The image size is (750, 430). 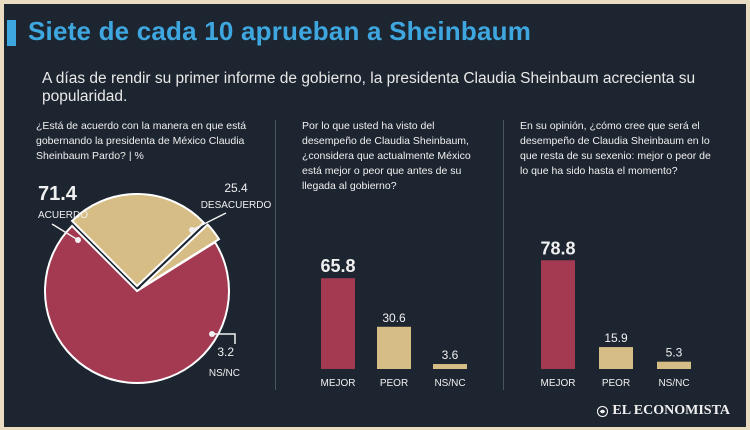 What do you see at coordinates (137, 304) in the screenshot?
I see `pie-slice-acuerdo` at bounding box center [137, 304].